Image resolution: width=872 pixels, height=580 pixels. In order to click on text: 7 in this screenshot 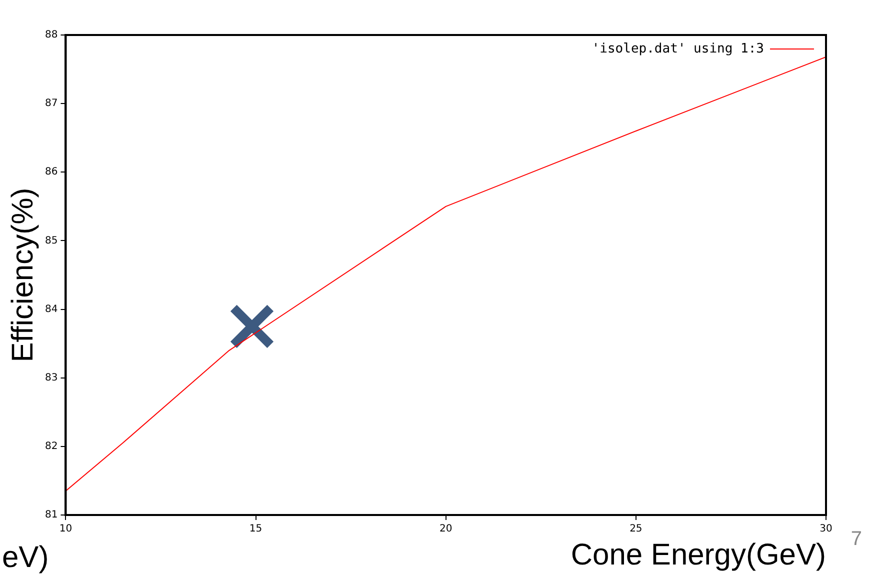, I will do `click(856, 539)`.